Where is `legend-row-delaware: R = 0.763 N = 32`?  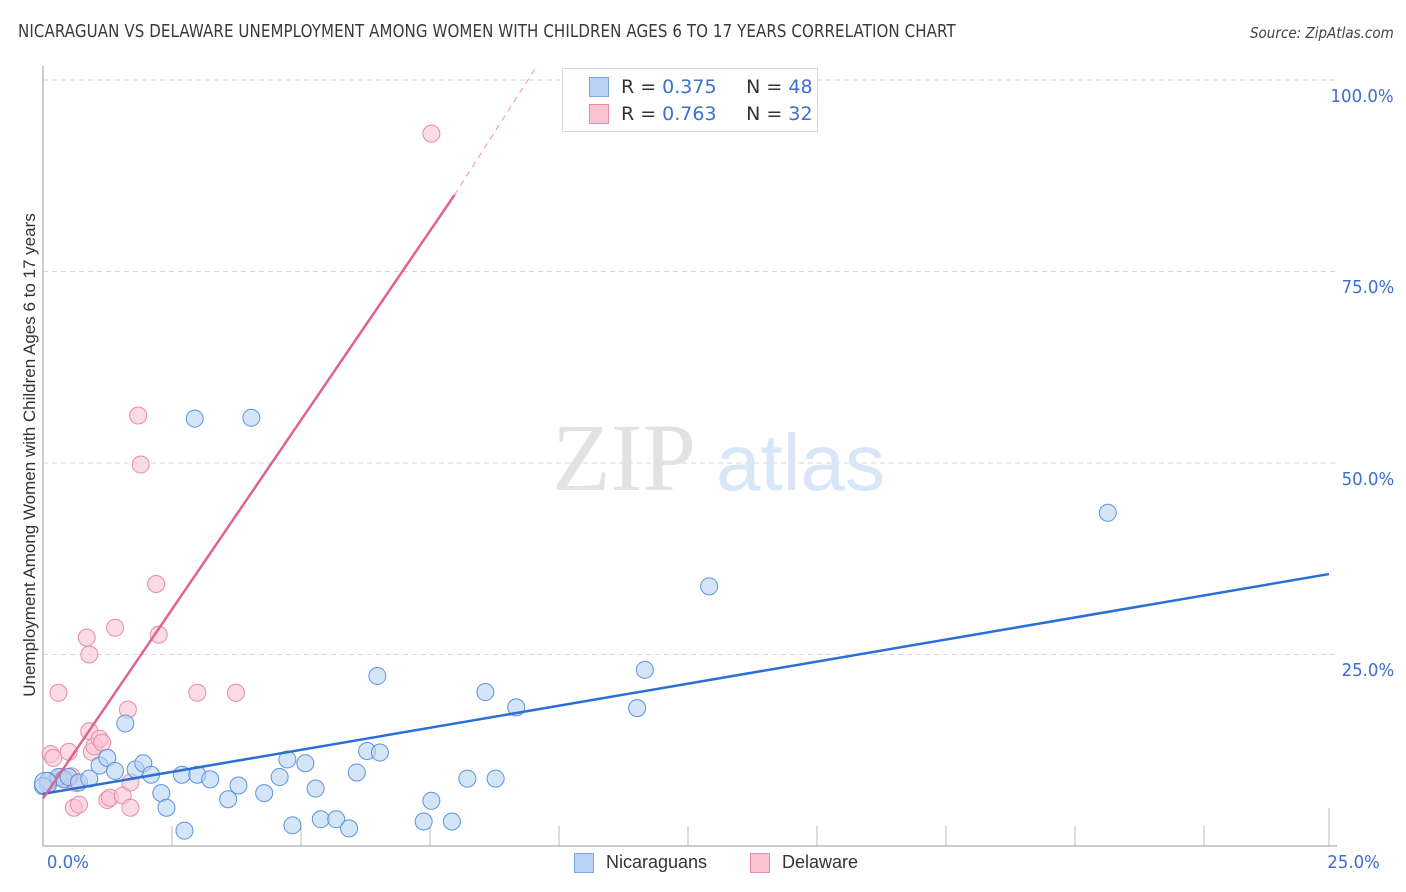
legend-row-delaware: R = 0.763 N = 32 is located at coordinates (701, 114).